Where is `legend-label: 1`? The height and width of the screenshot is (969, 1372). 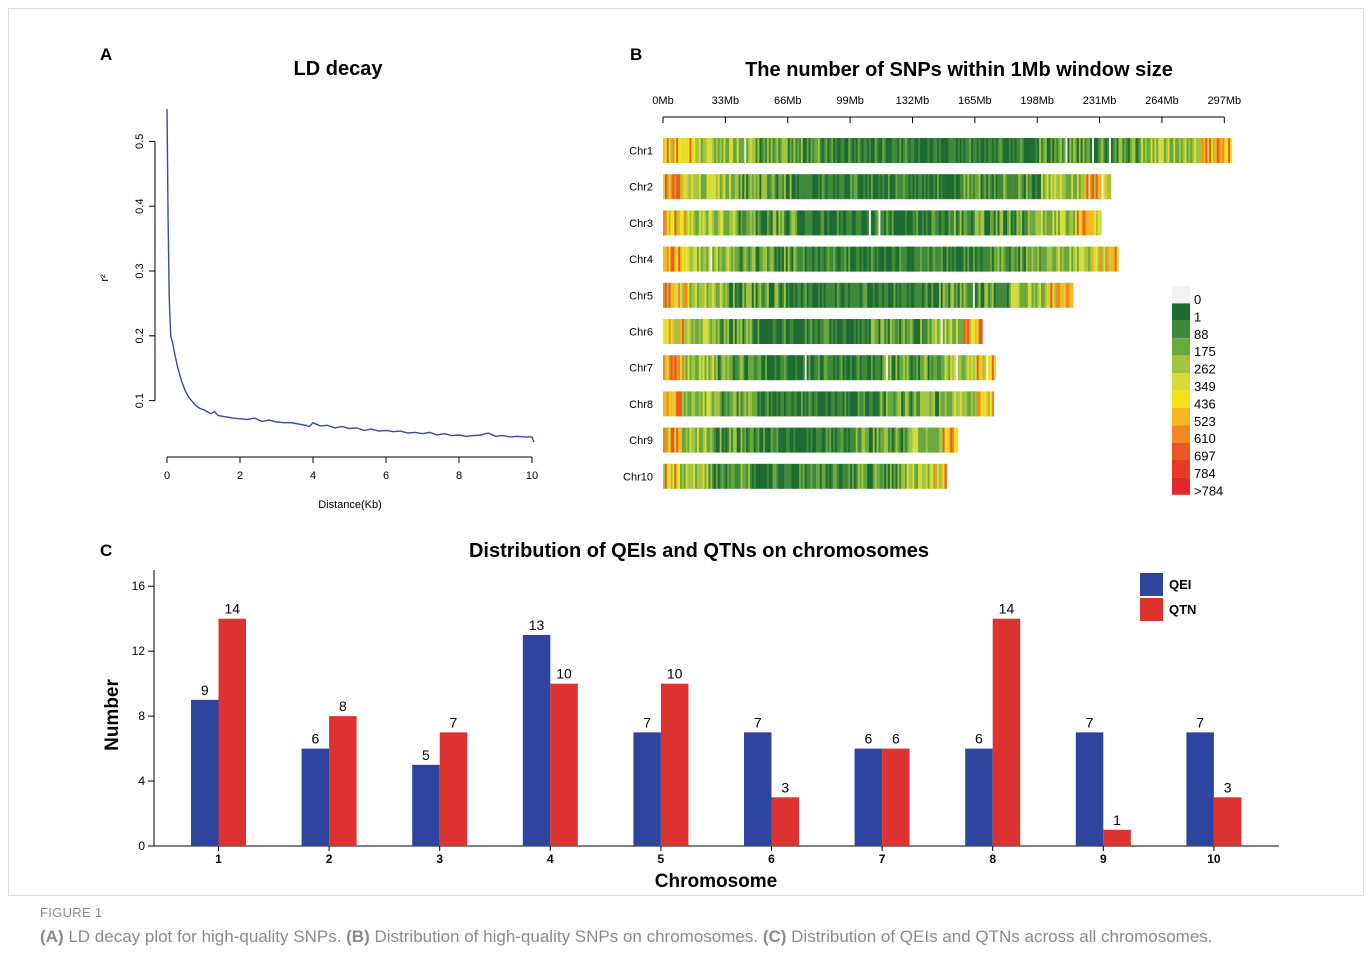
legend-label: 1 is located at coordinates (1197, 316).